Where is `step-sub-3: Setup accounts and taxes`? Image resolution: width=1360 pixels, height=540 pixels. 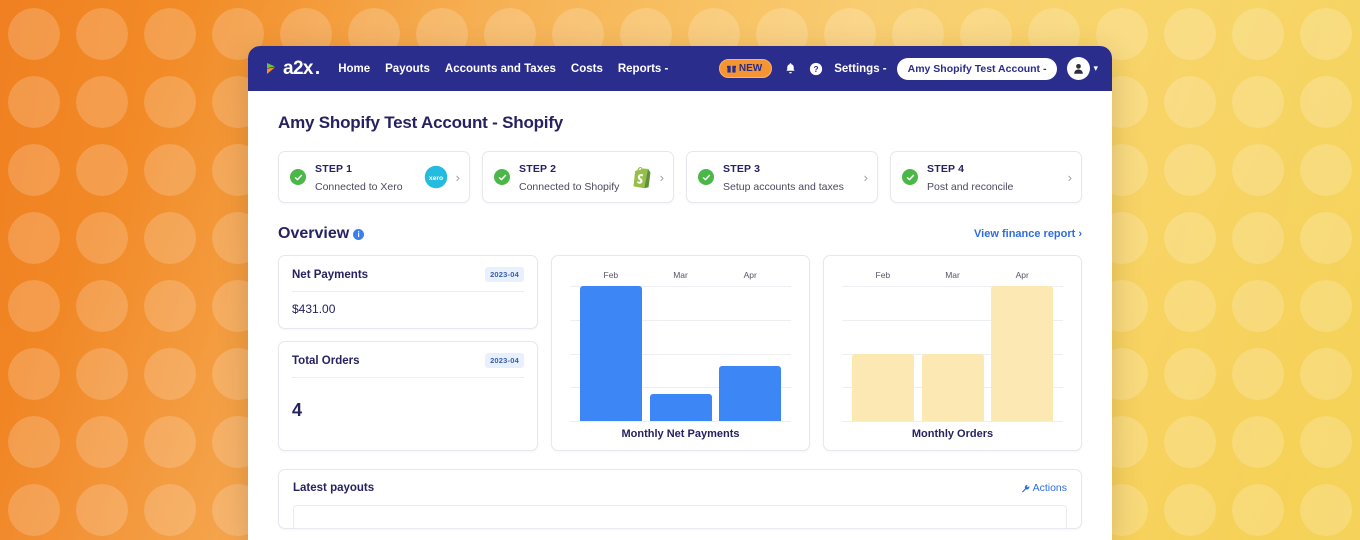 step-sub-3: Setup accounts and taxes is located at coordinates (783, 187).